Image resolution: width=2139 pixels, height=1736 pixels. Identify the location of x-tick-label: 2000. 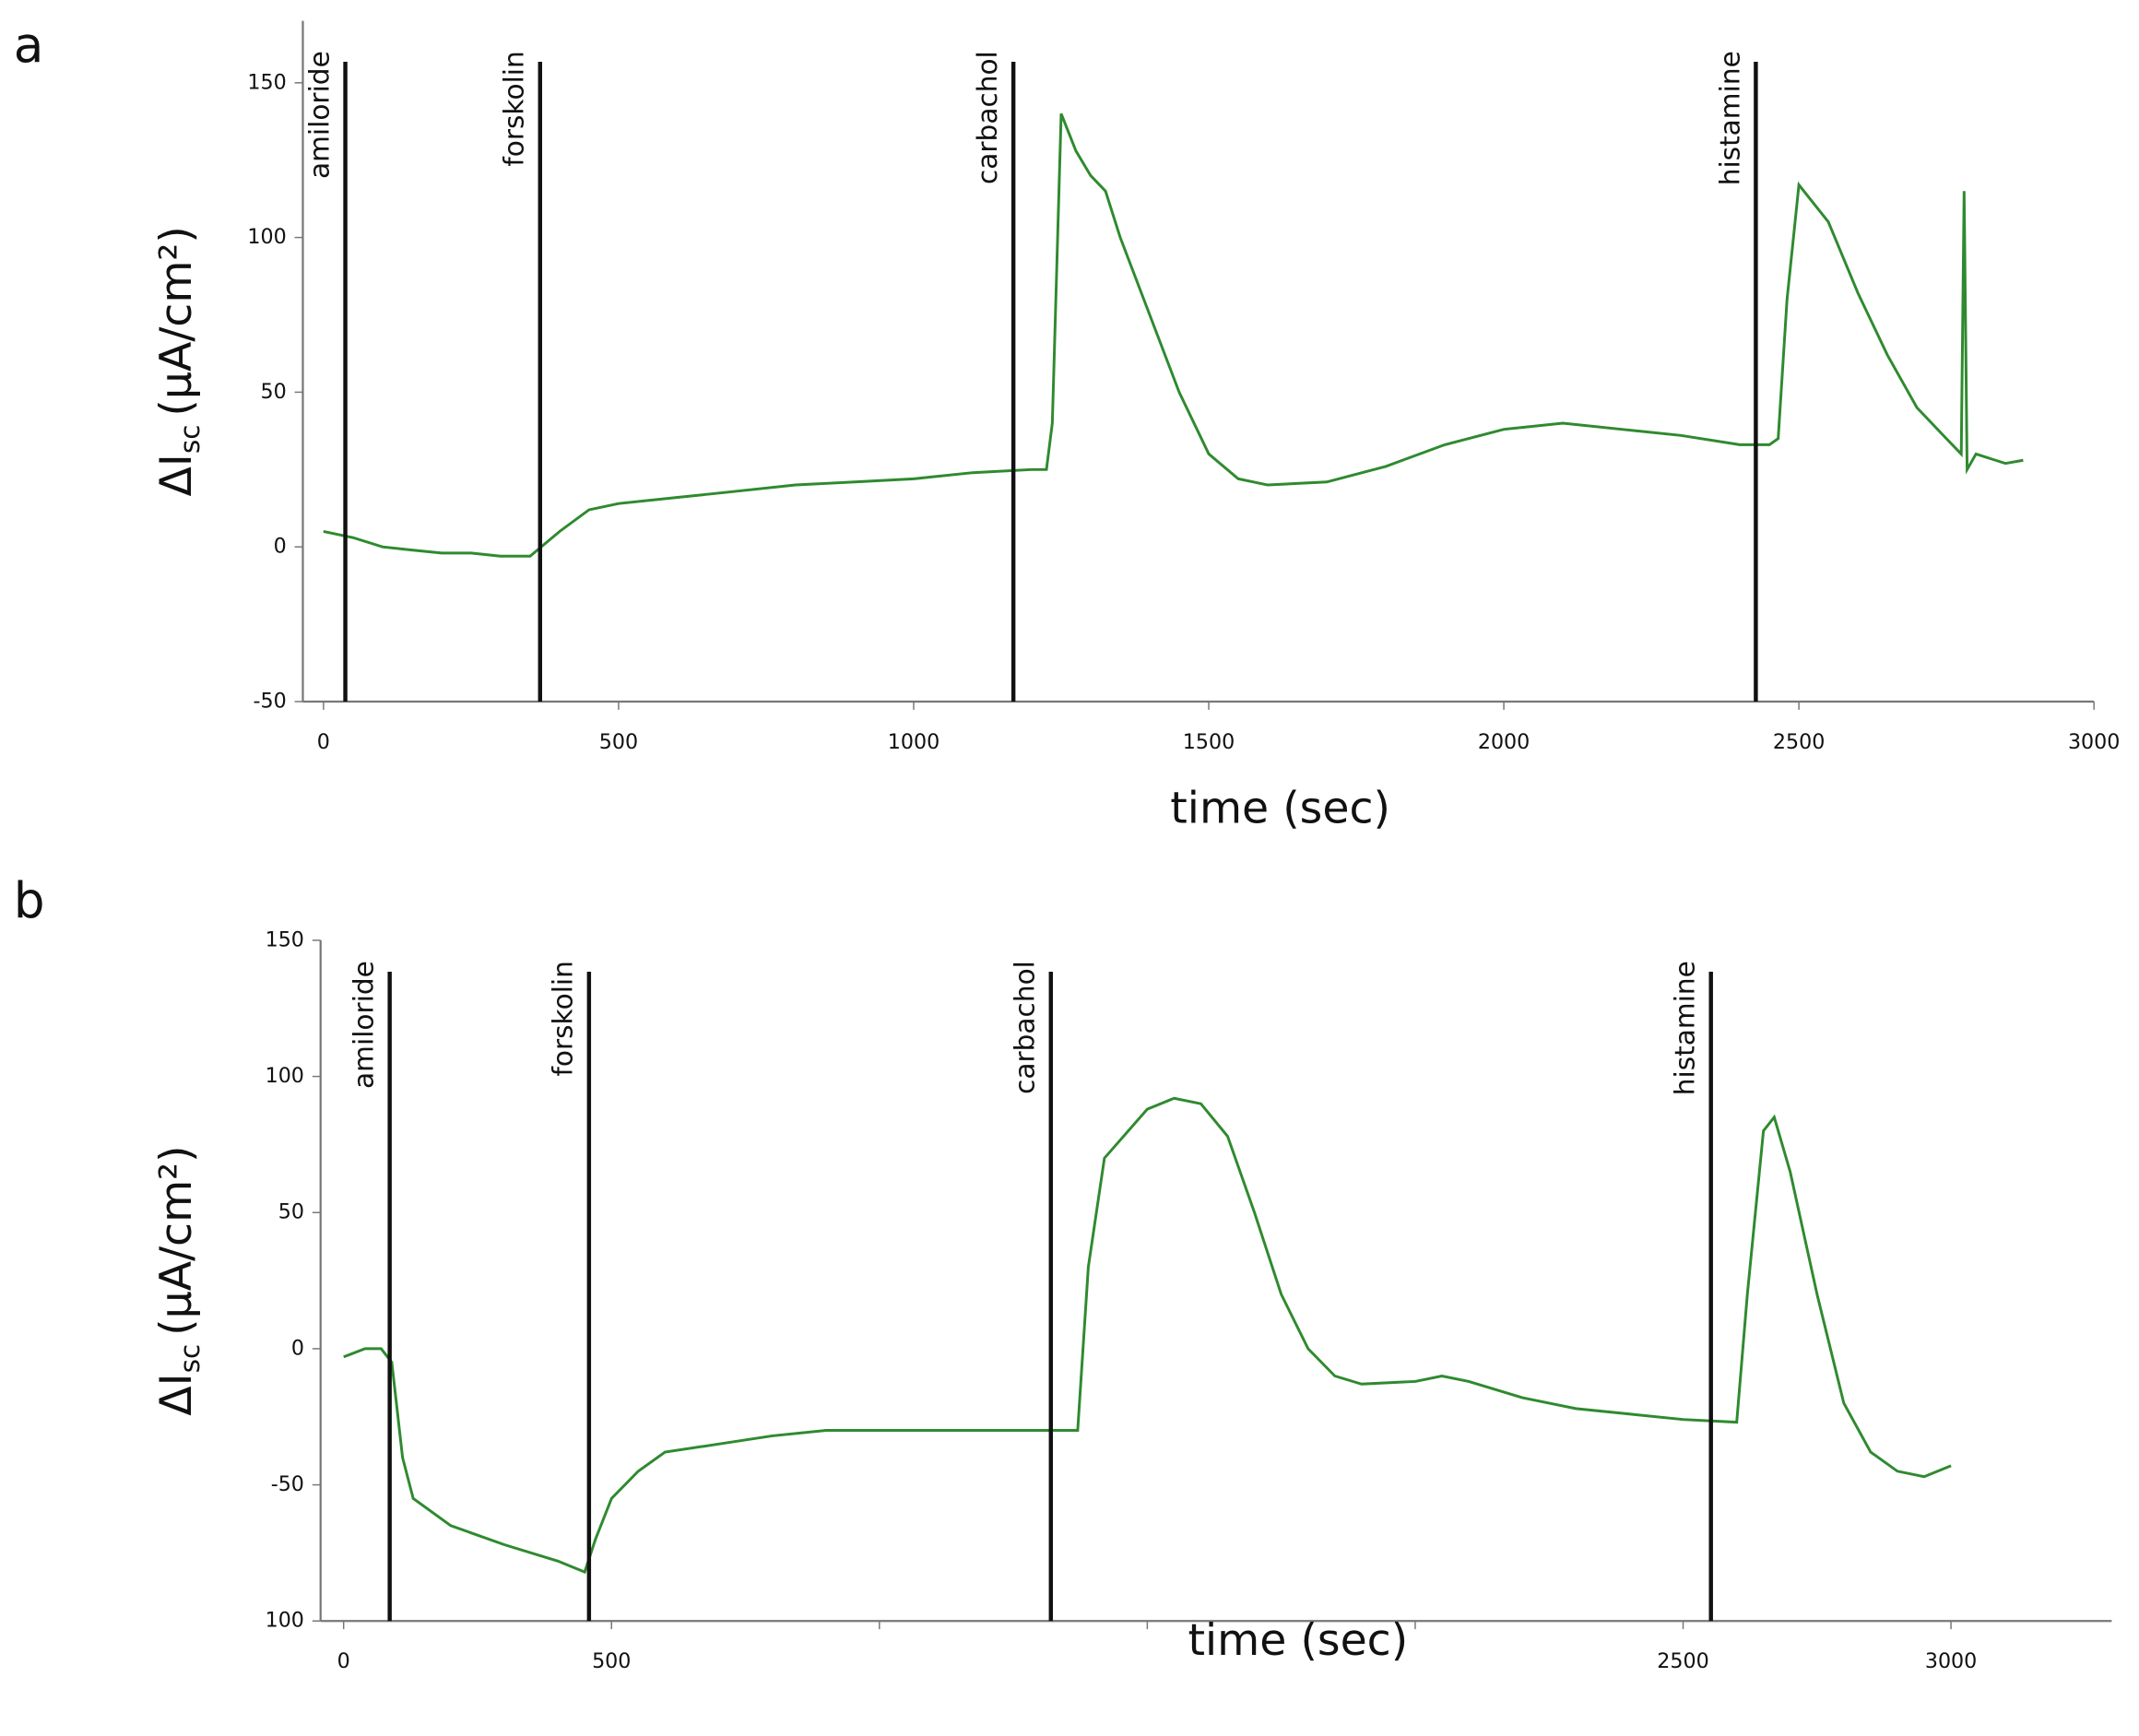
(1504, 742).